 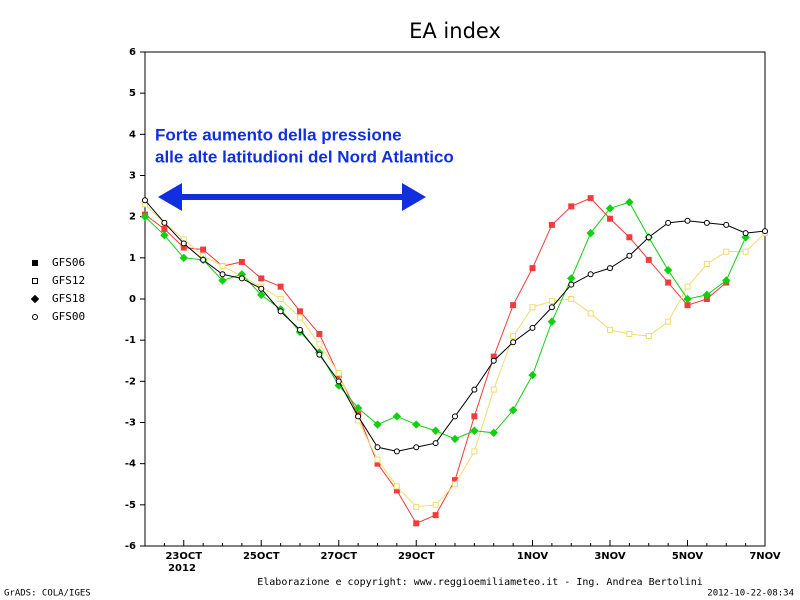 I want to click on y-tick-label: -1, so click(x=130, y=340).